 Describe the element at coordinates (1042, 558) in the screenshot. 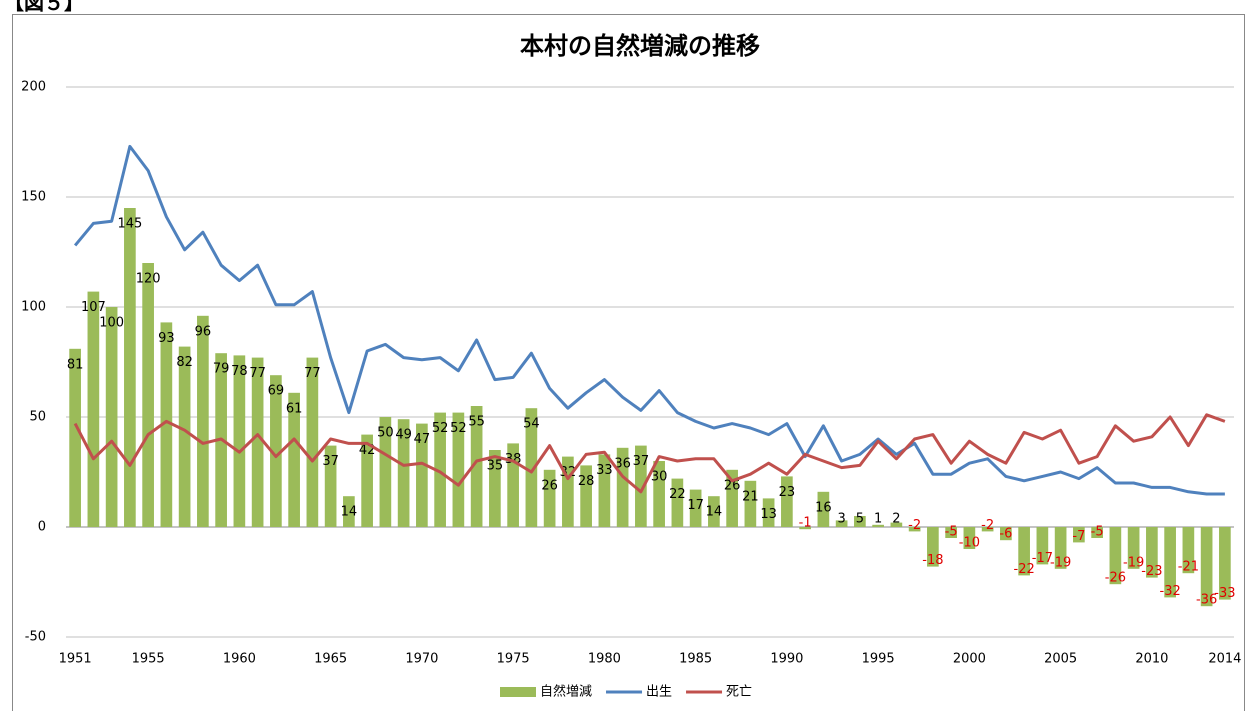

I see `data-label: -17` at that location.